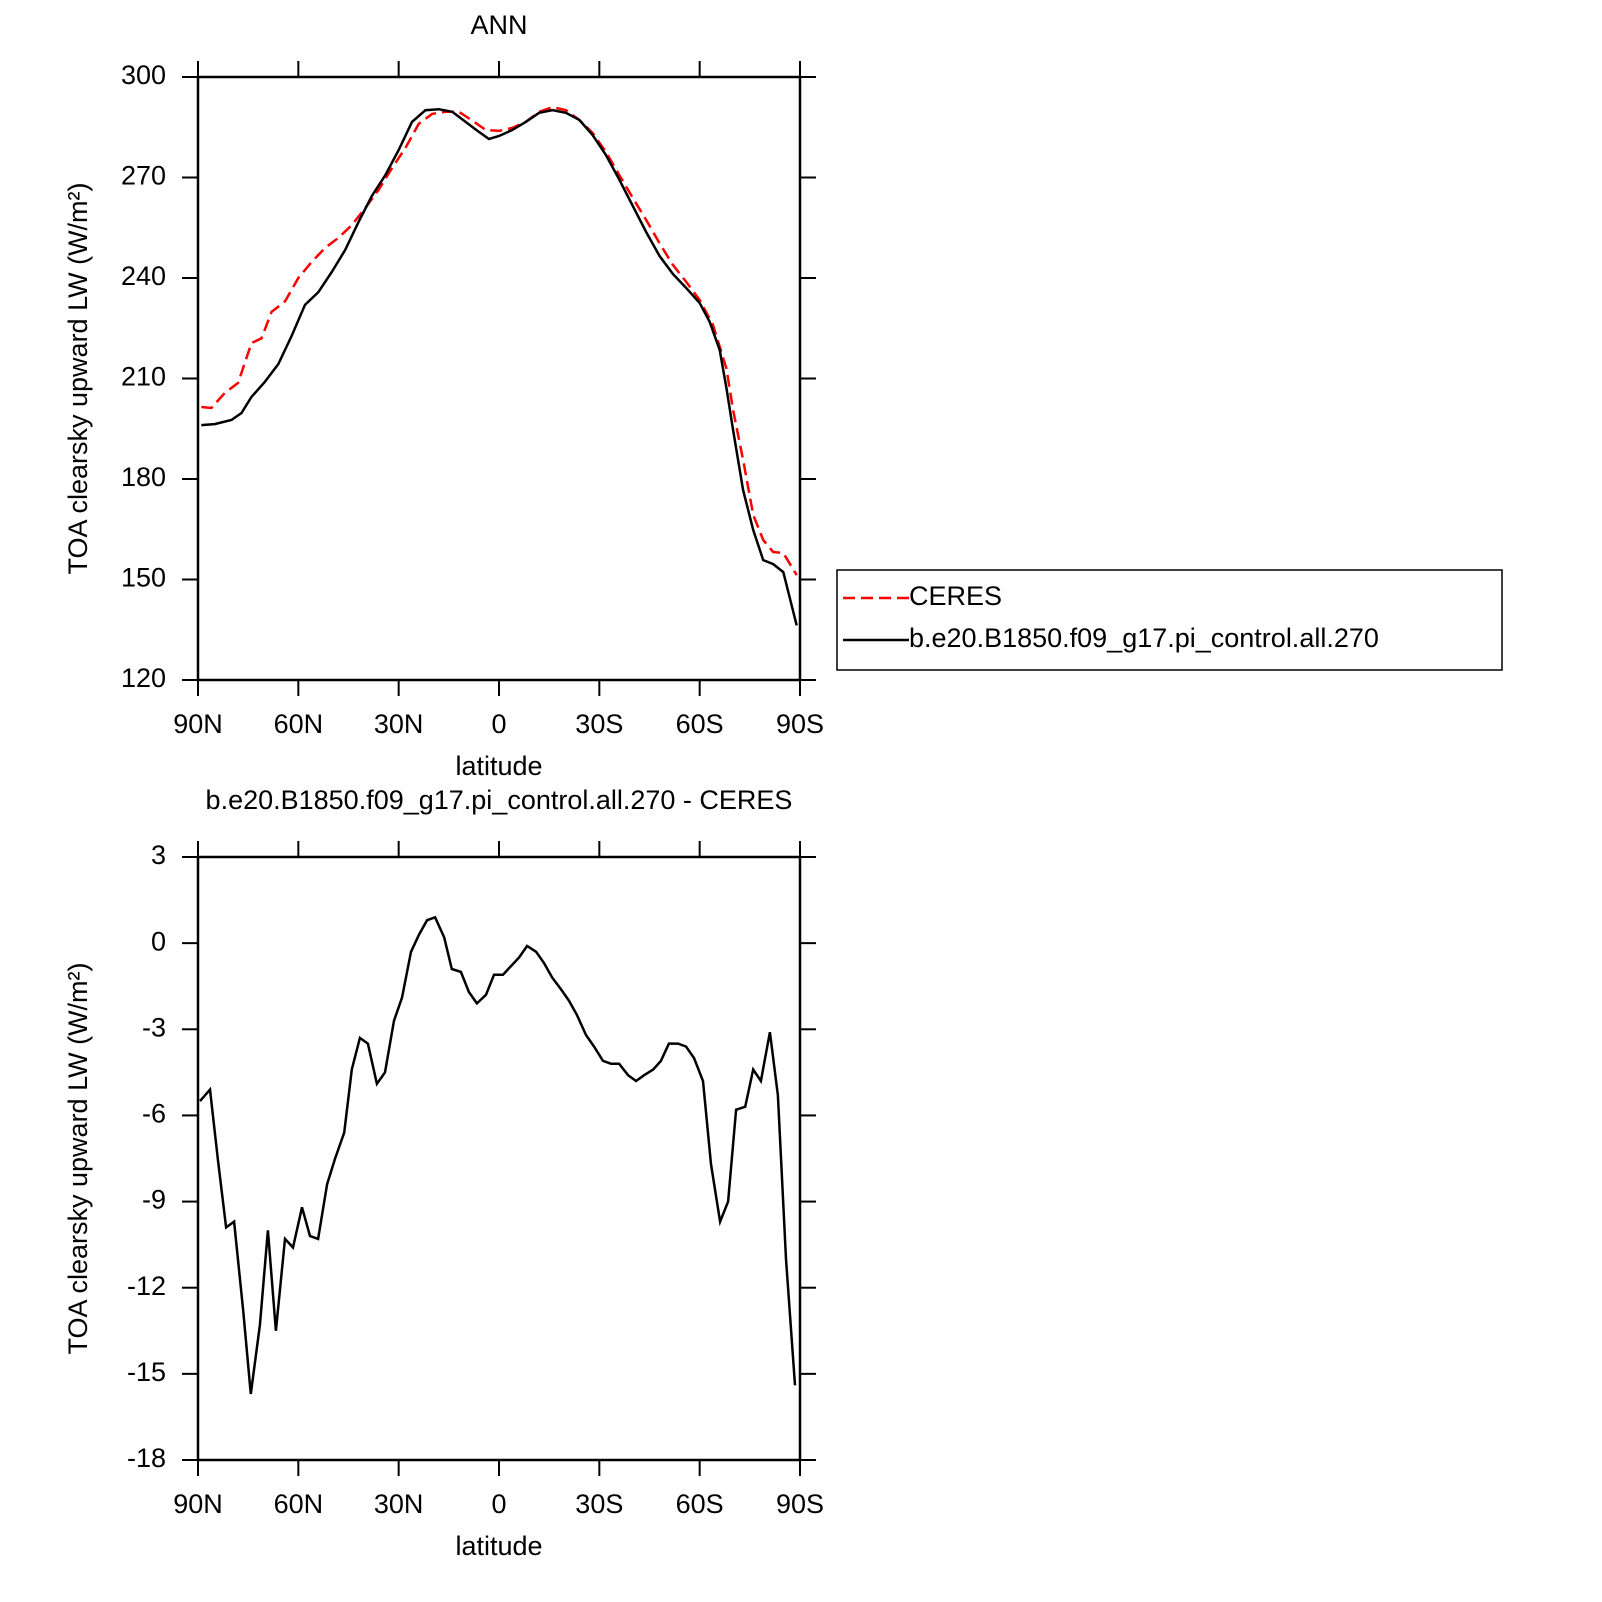  I want to click on chart-title: ANN, so click(498, 25).